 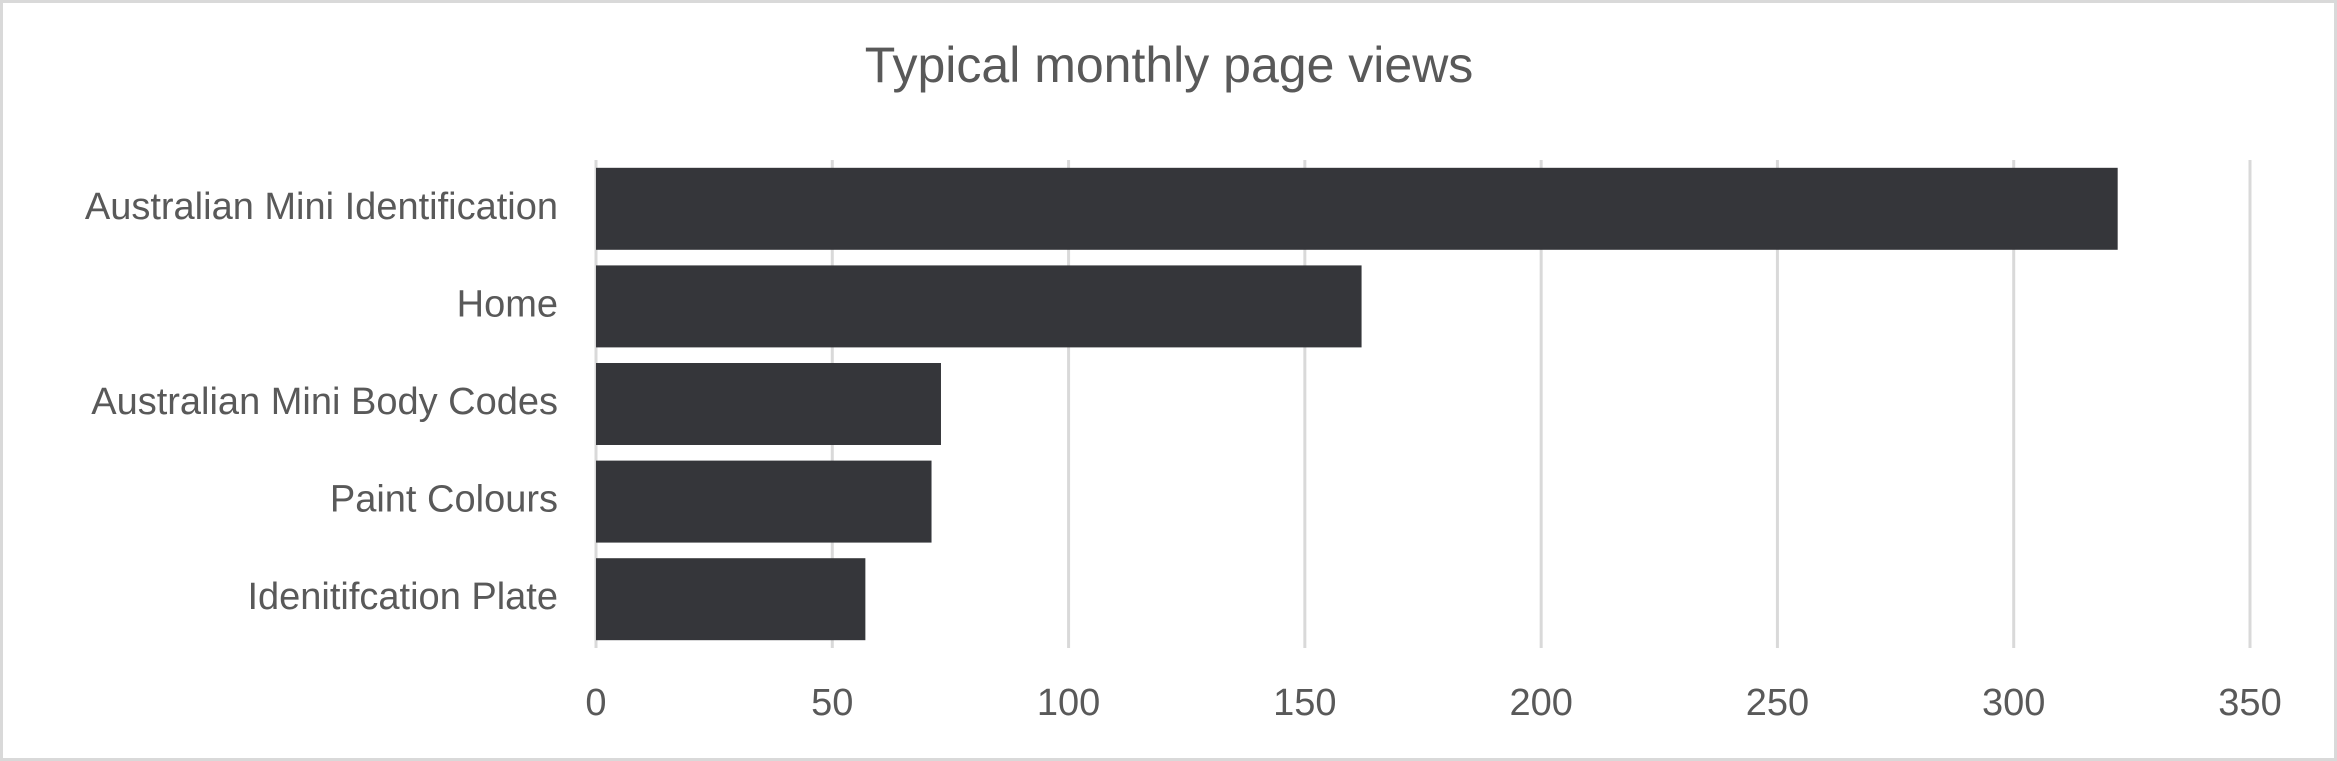 What do you see at coordinates (402, 597) in the screenshot?
I see `y-tick-label: Idenitifcation Plate` at bounding box center [402, 597].